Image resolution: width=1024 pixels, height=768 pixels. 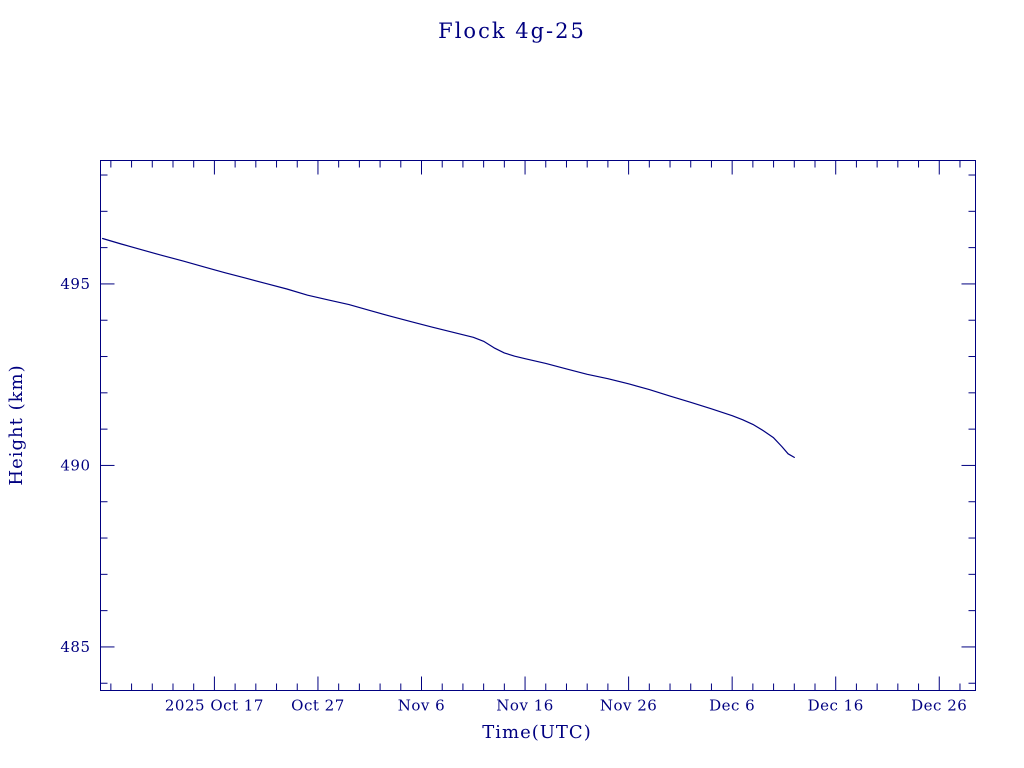 What do you see at coordinates (421, 706) in the screenshot?
I see `x-axis-tick-label: Nov 6` at bounding box center [421, 706].